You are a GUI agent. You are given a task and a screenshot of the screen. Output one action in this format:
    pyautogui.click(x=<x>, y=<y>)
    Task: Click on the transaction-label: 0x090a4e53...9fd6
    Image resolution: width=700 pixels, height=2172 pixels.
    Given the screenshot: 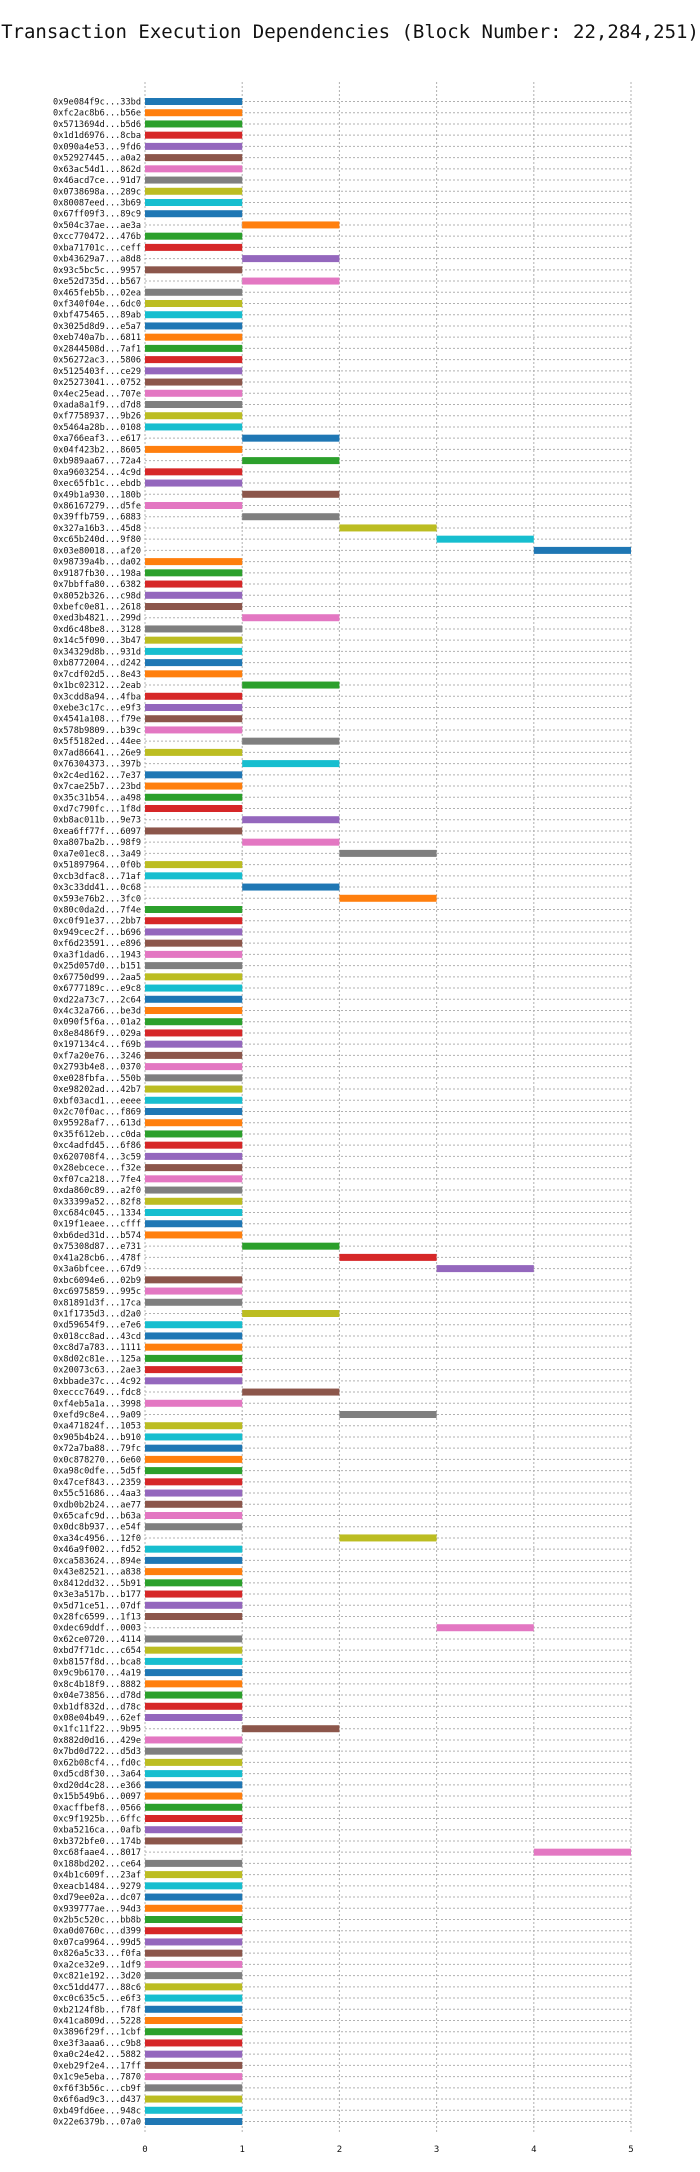 What is the action you would take?
    pyautogui.click(x=97, y=147)
    